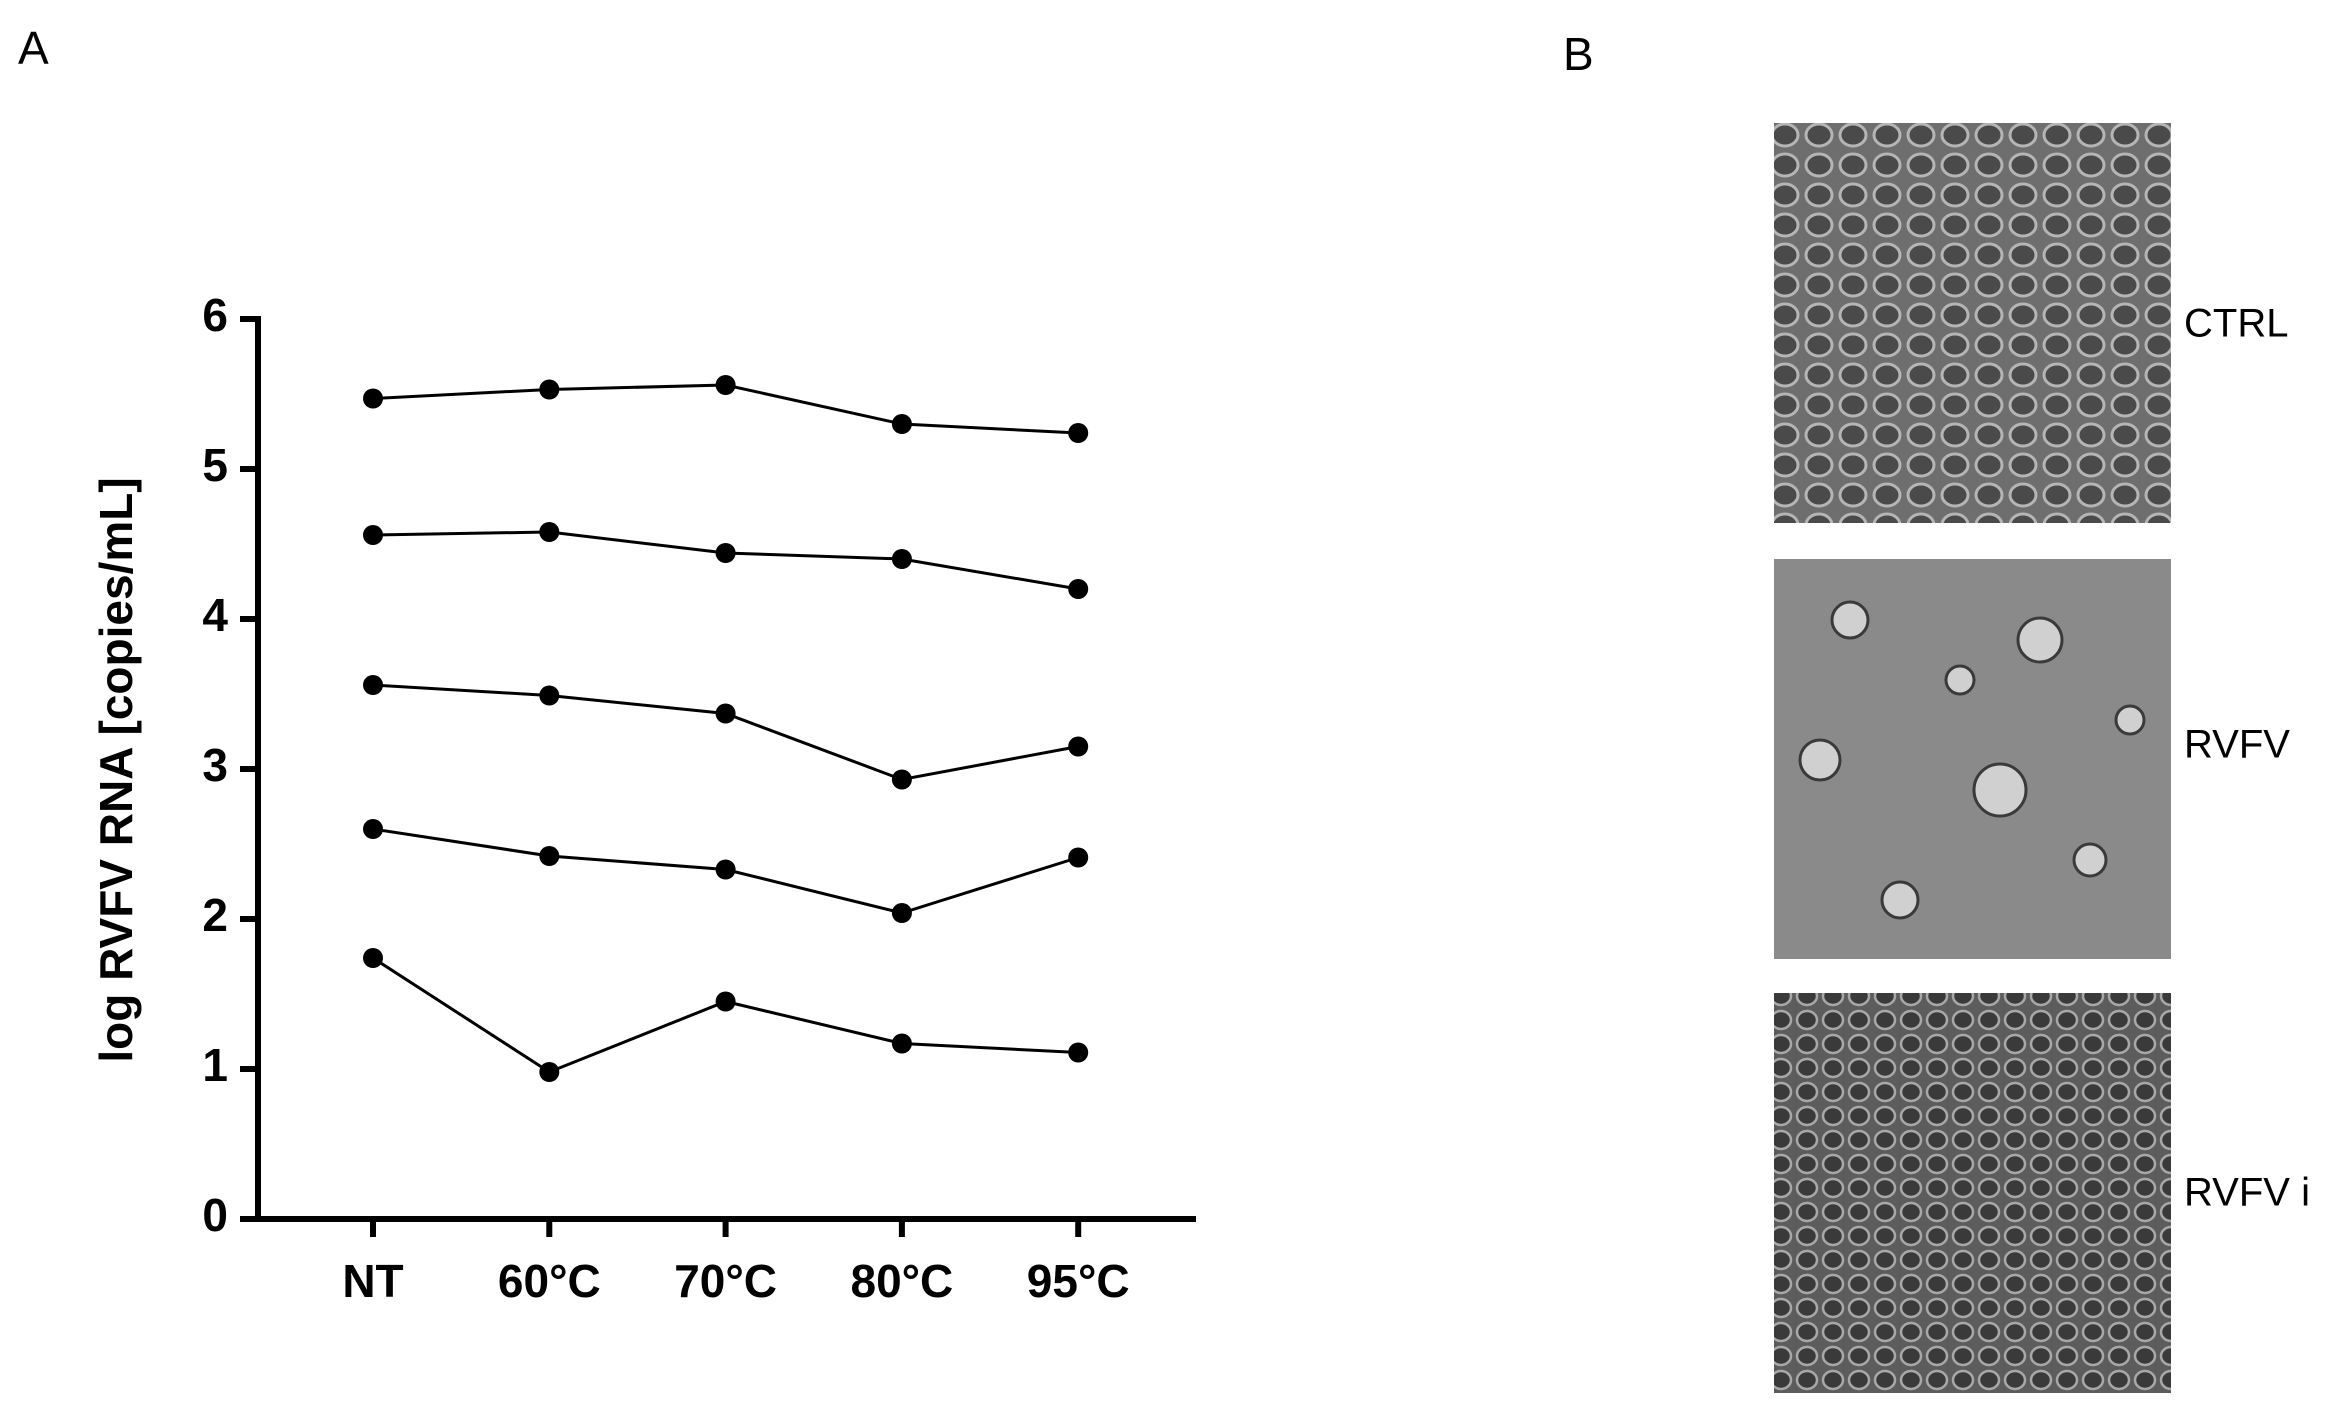  I want to click on image-label: CTRL, so click(2236, 324).